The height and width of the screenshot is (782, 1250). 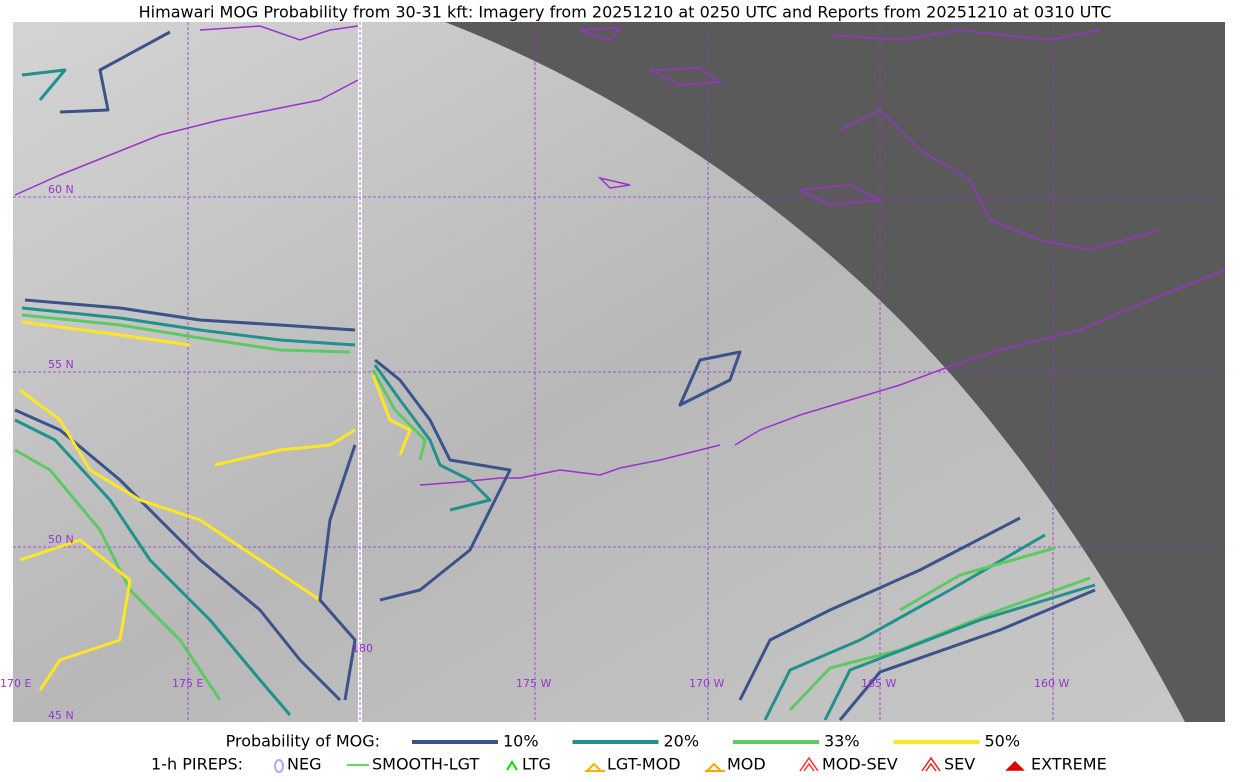 What do you see at coordinates (61, 715) in the screenshot?
I see `lat-label: 45 N` at bounding box center [61, 715].